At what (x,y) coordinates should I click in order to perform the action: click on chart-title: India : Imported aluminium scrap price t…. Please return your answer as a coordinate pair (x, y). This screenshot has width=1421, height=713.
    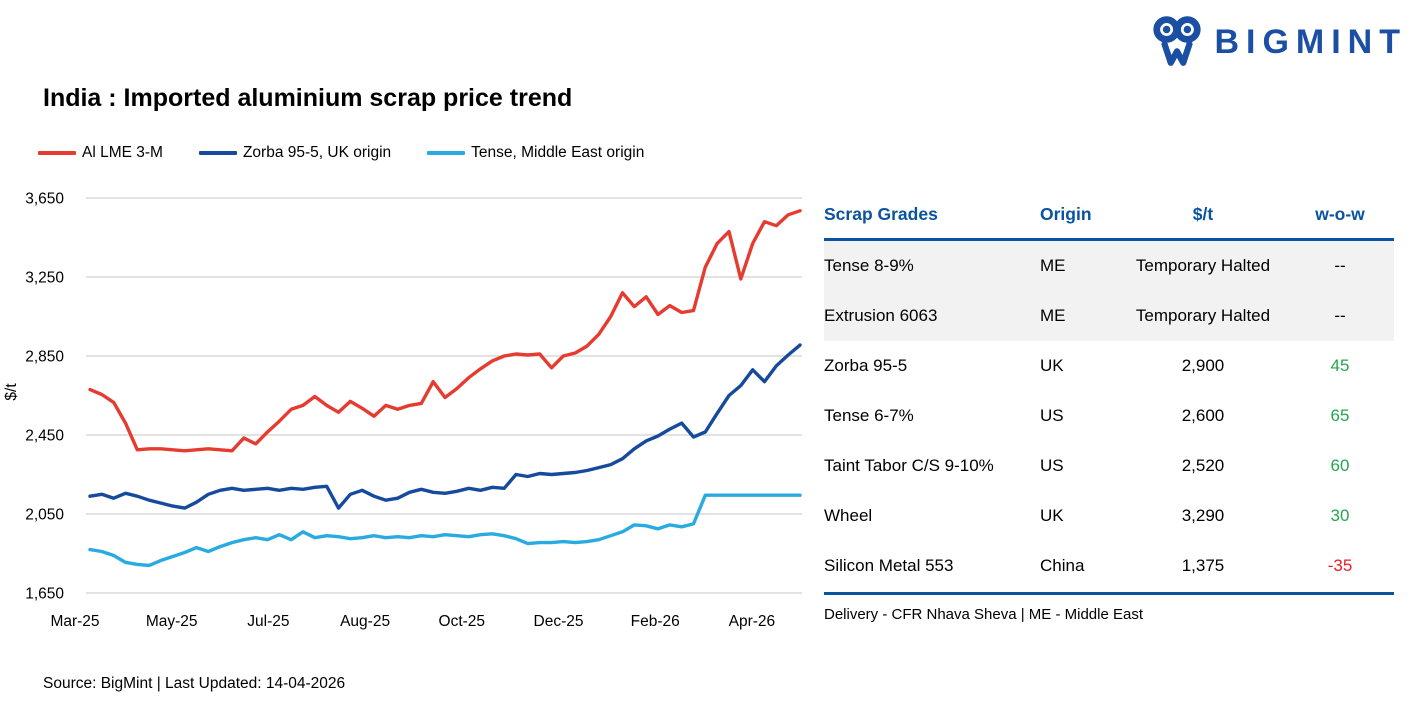
    Looking at the image, I should click on (308, 98).